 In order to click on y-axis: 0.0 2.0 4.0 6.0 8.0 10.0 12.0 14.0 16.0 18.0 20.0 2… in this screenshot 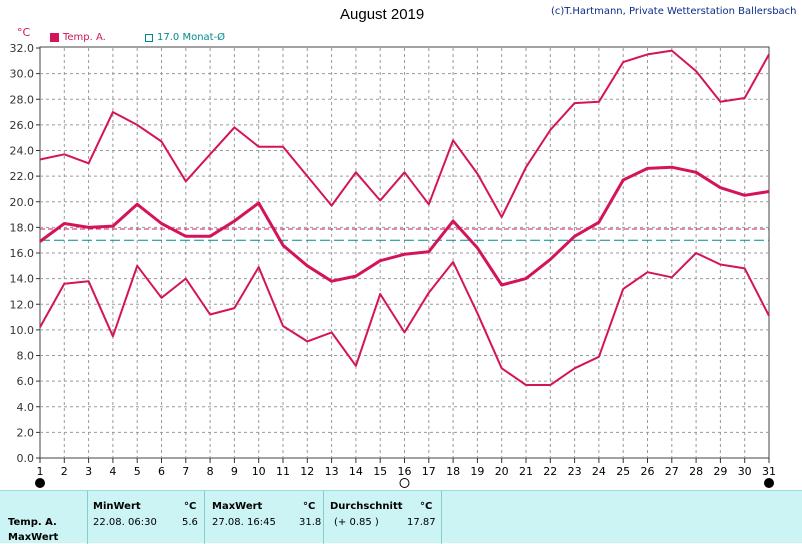, I will do `click(25, 253)`.